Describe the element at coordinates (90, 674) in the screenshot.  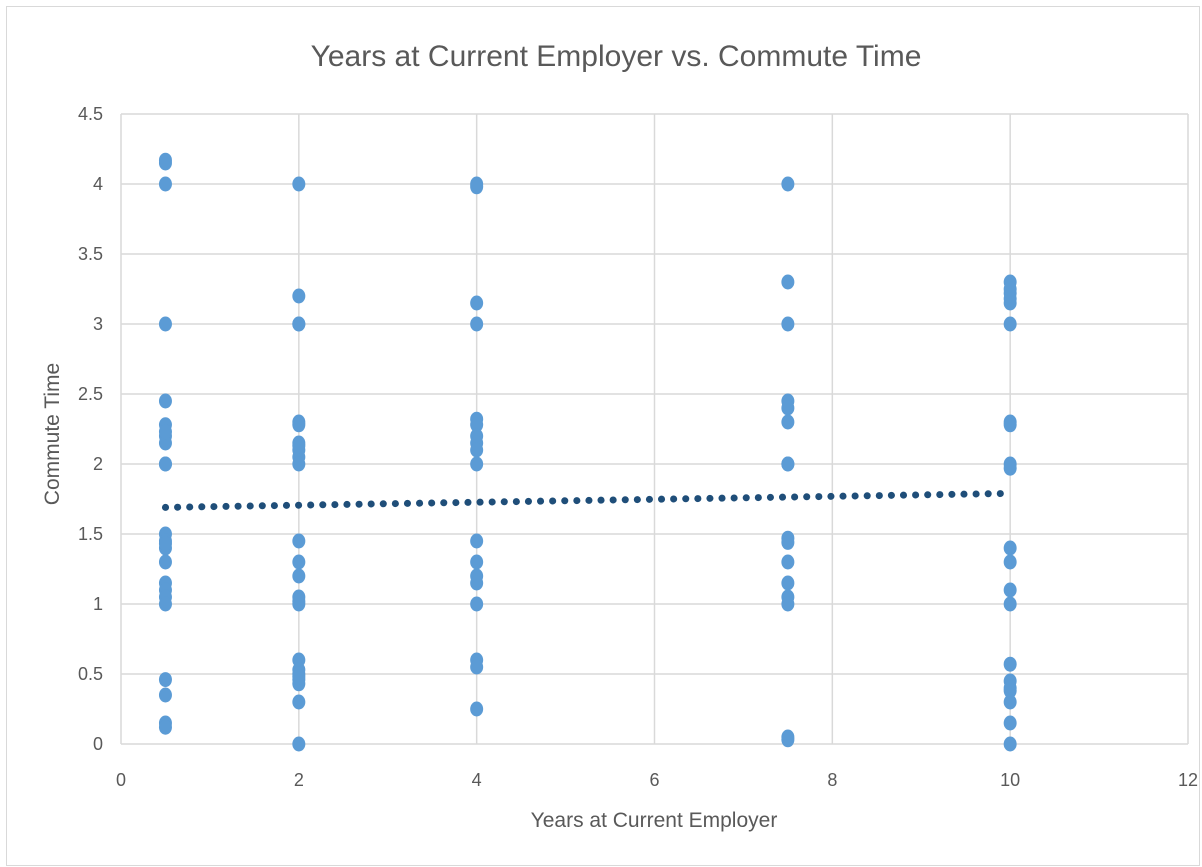
I see `y-tick-label: 0.5` at that location.